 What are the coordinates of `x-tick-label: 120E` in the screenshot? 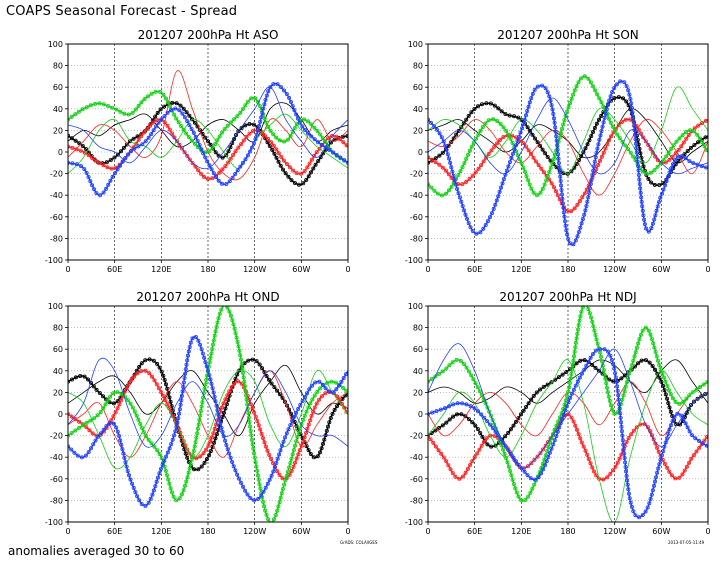 It's located at (161, 269).